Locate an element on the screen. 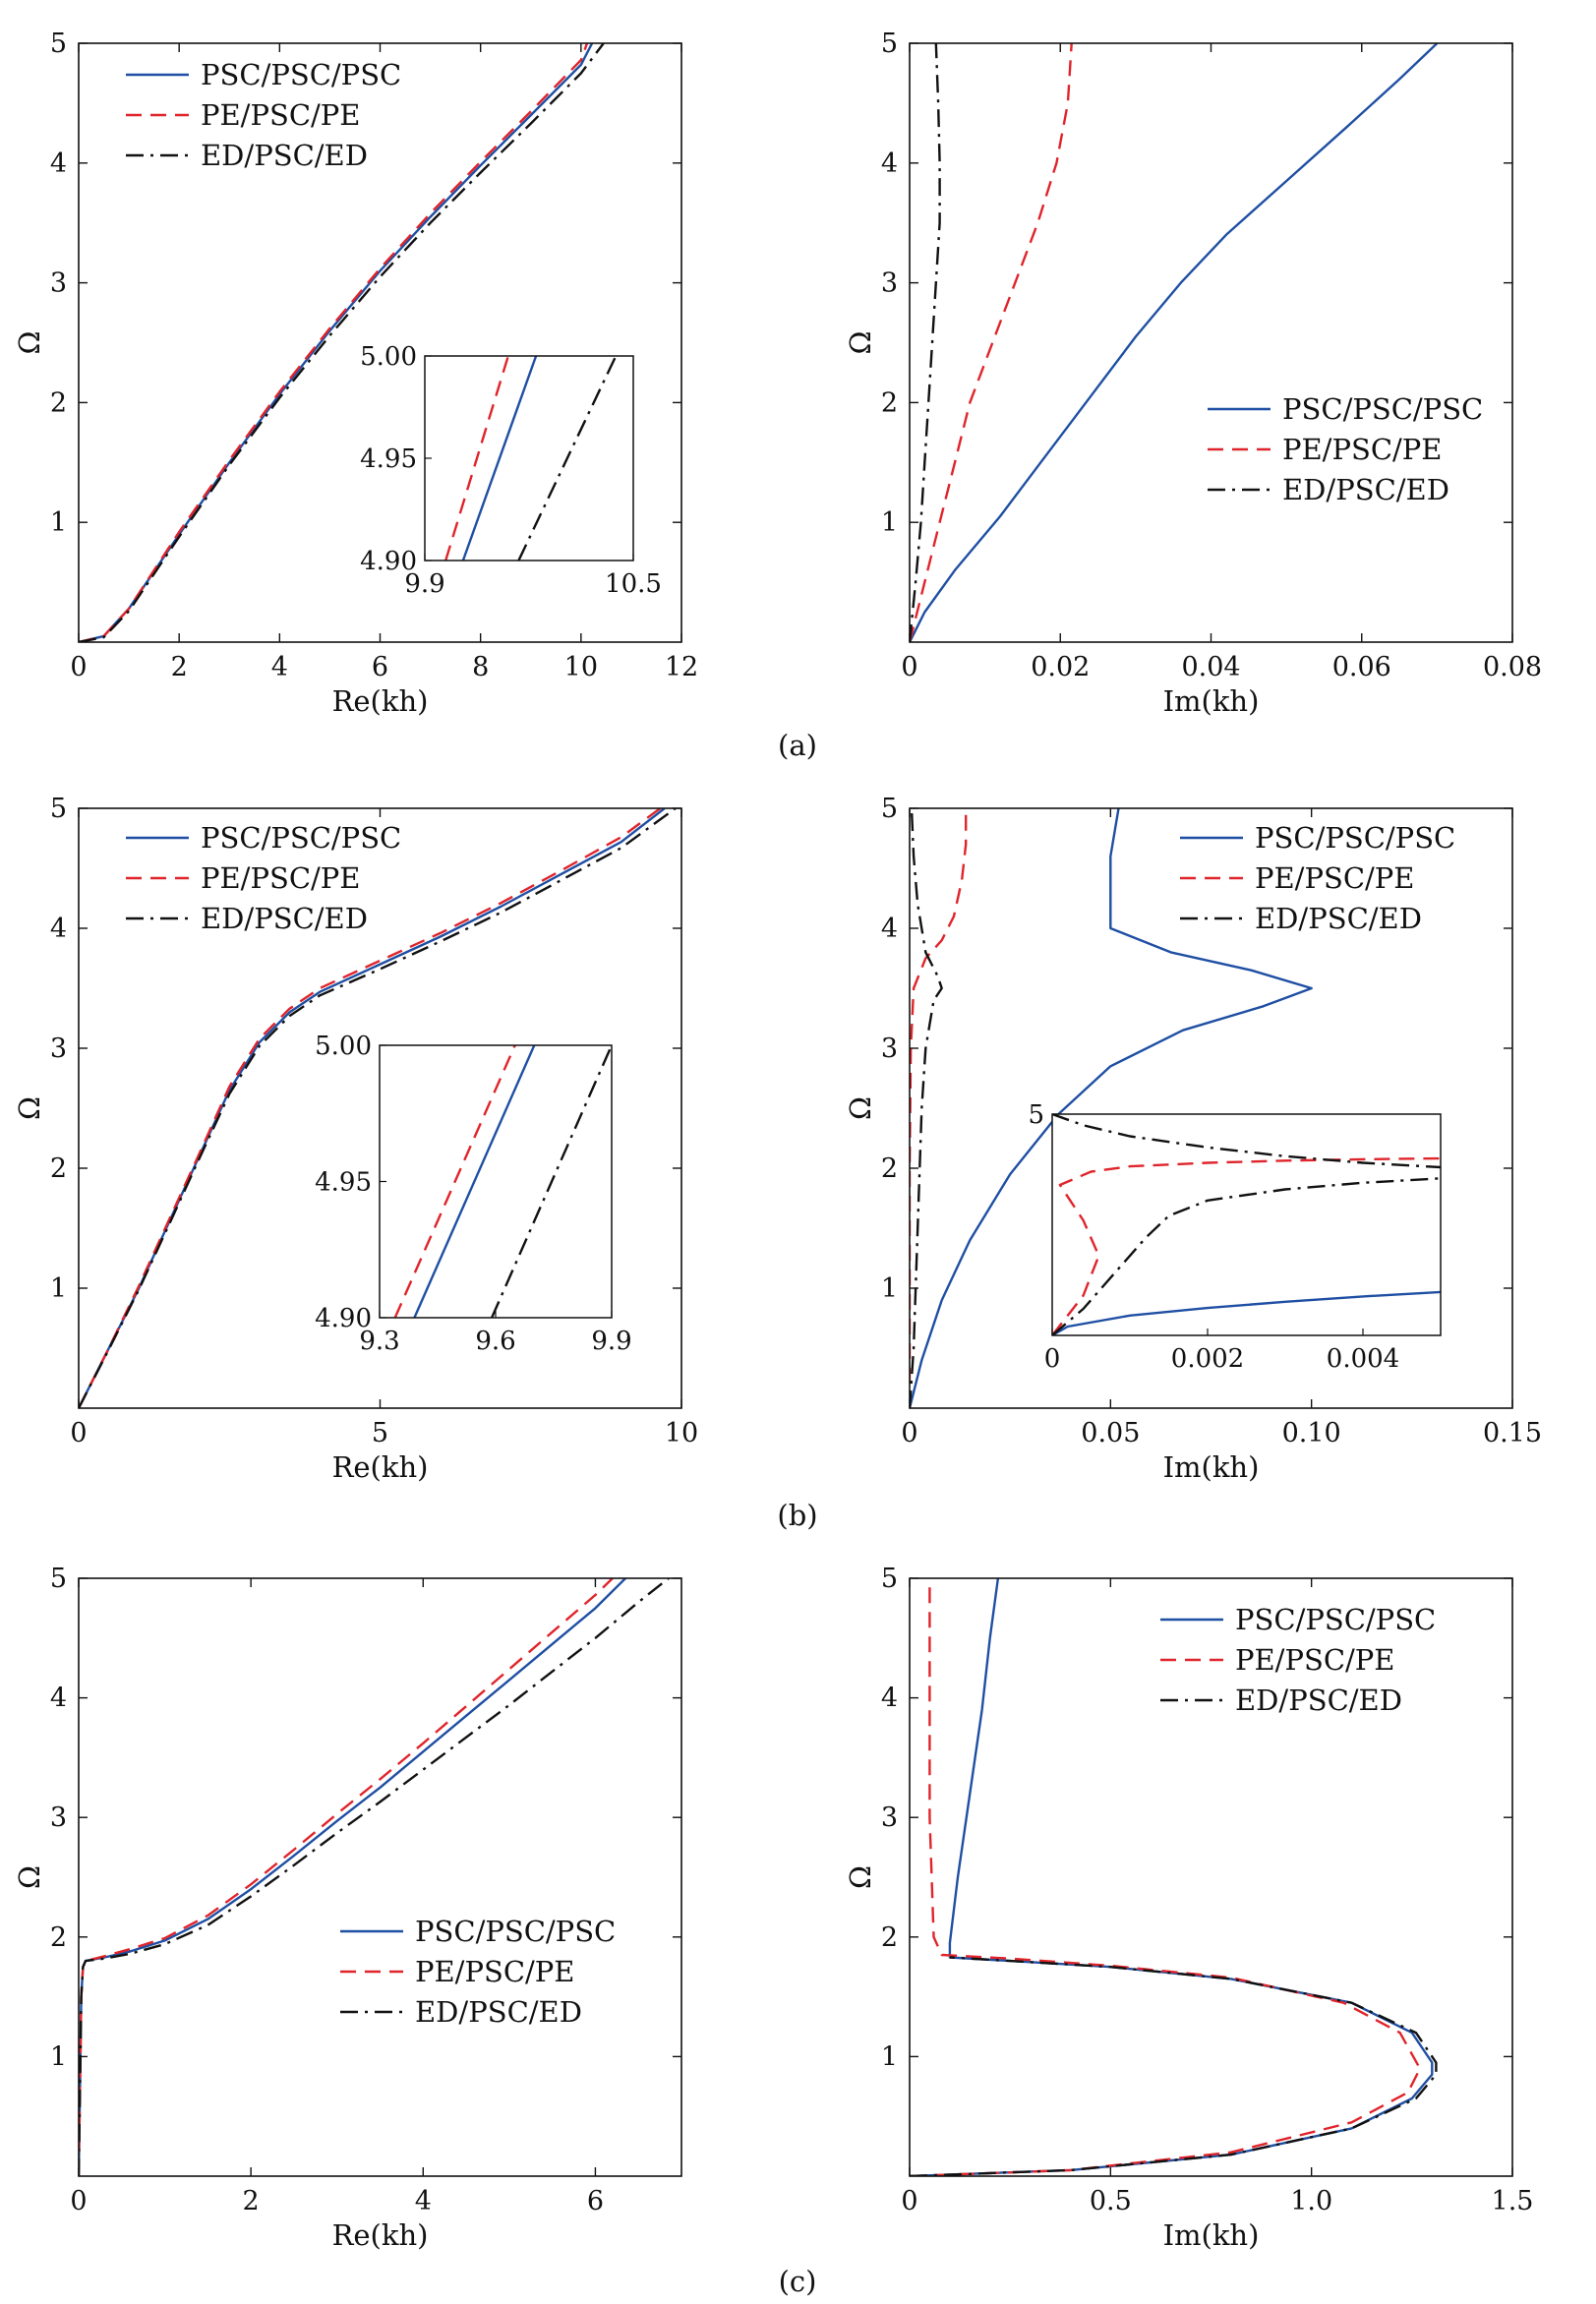 This screenshot has width=1596, height=2304. x-tick-label: 0.02 is located at coordinates (1061, 667).